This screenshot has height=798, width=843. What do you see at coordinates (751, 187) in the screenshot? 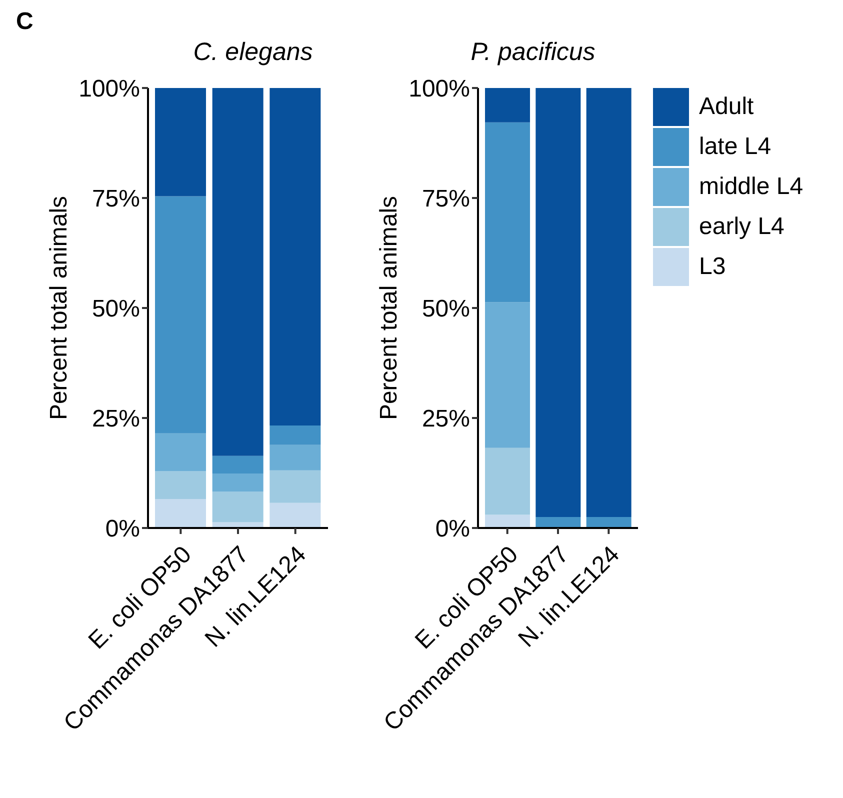
I see `legend-label: middle L4` at bounding box center [751, 187].